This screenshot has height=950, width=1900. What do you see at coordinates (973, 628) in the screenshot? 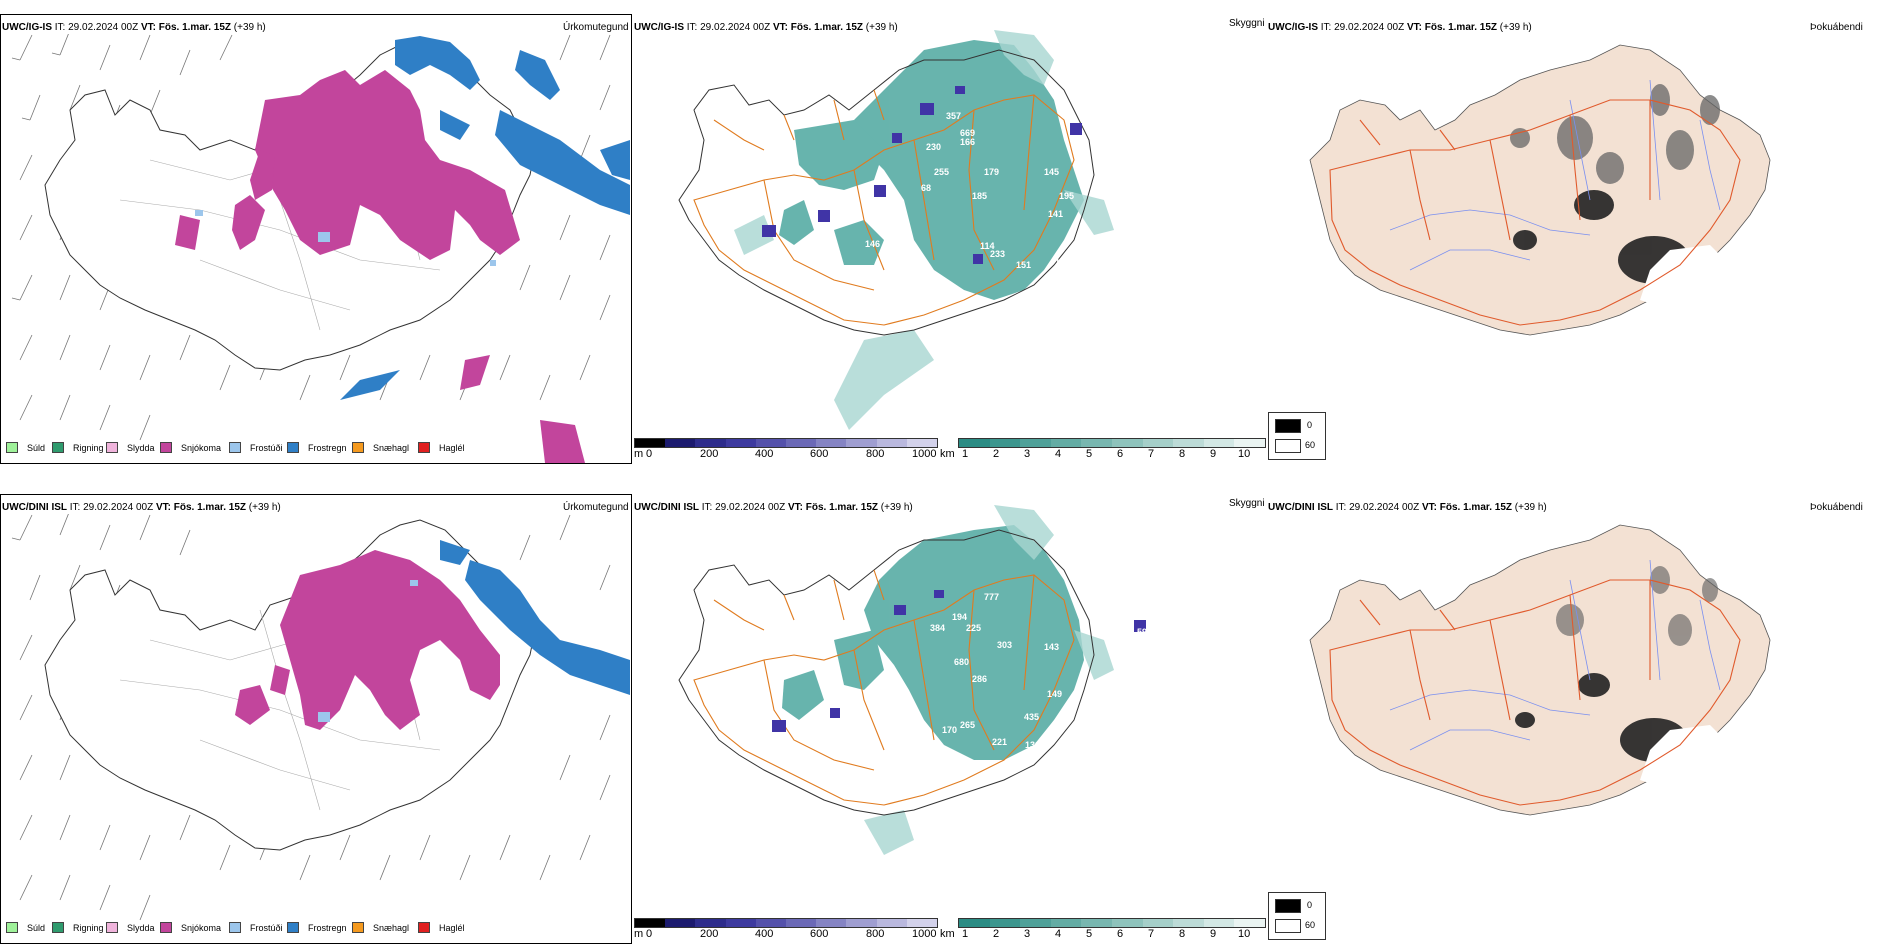
I see `map-value-label: 225` at bounding box center [973, 628].